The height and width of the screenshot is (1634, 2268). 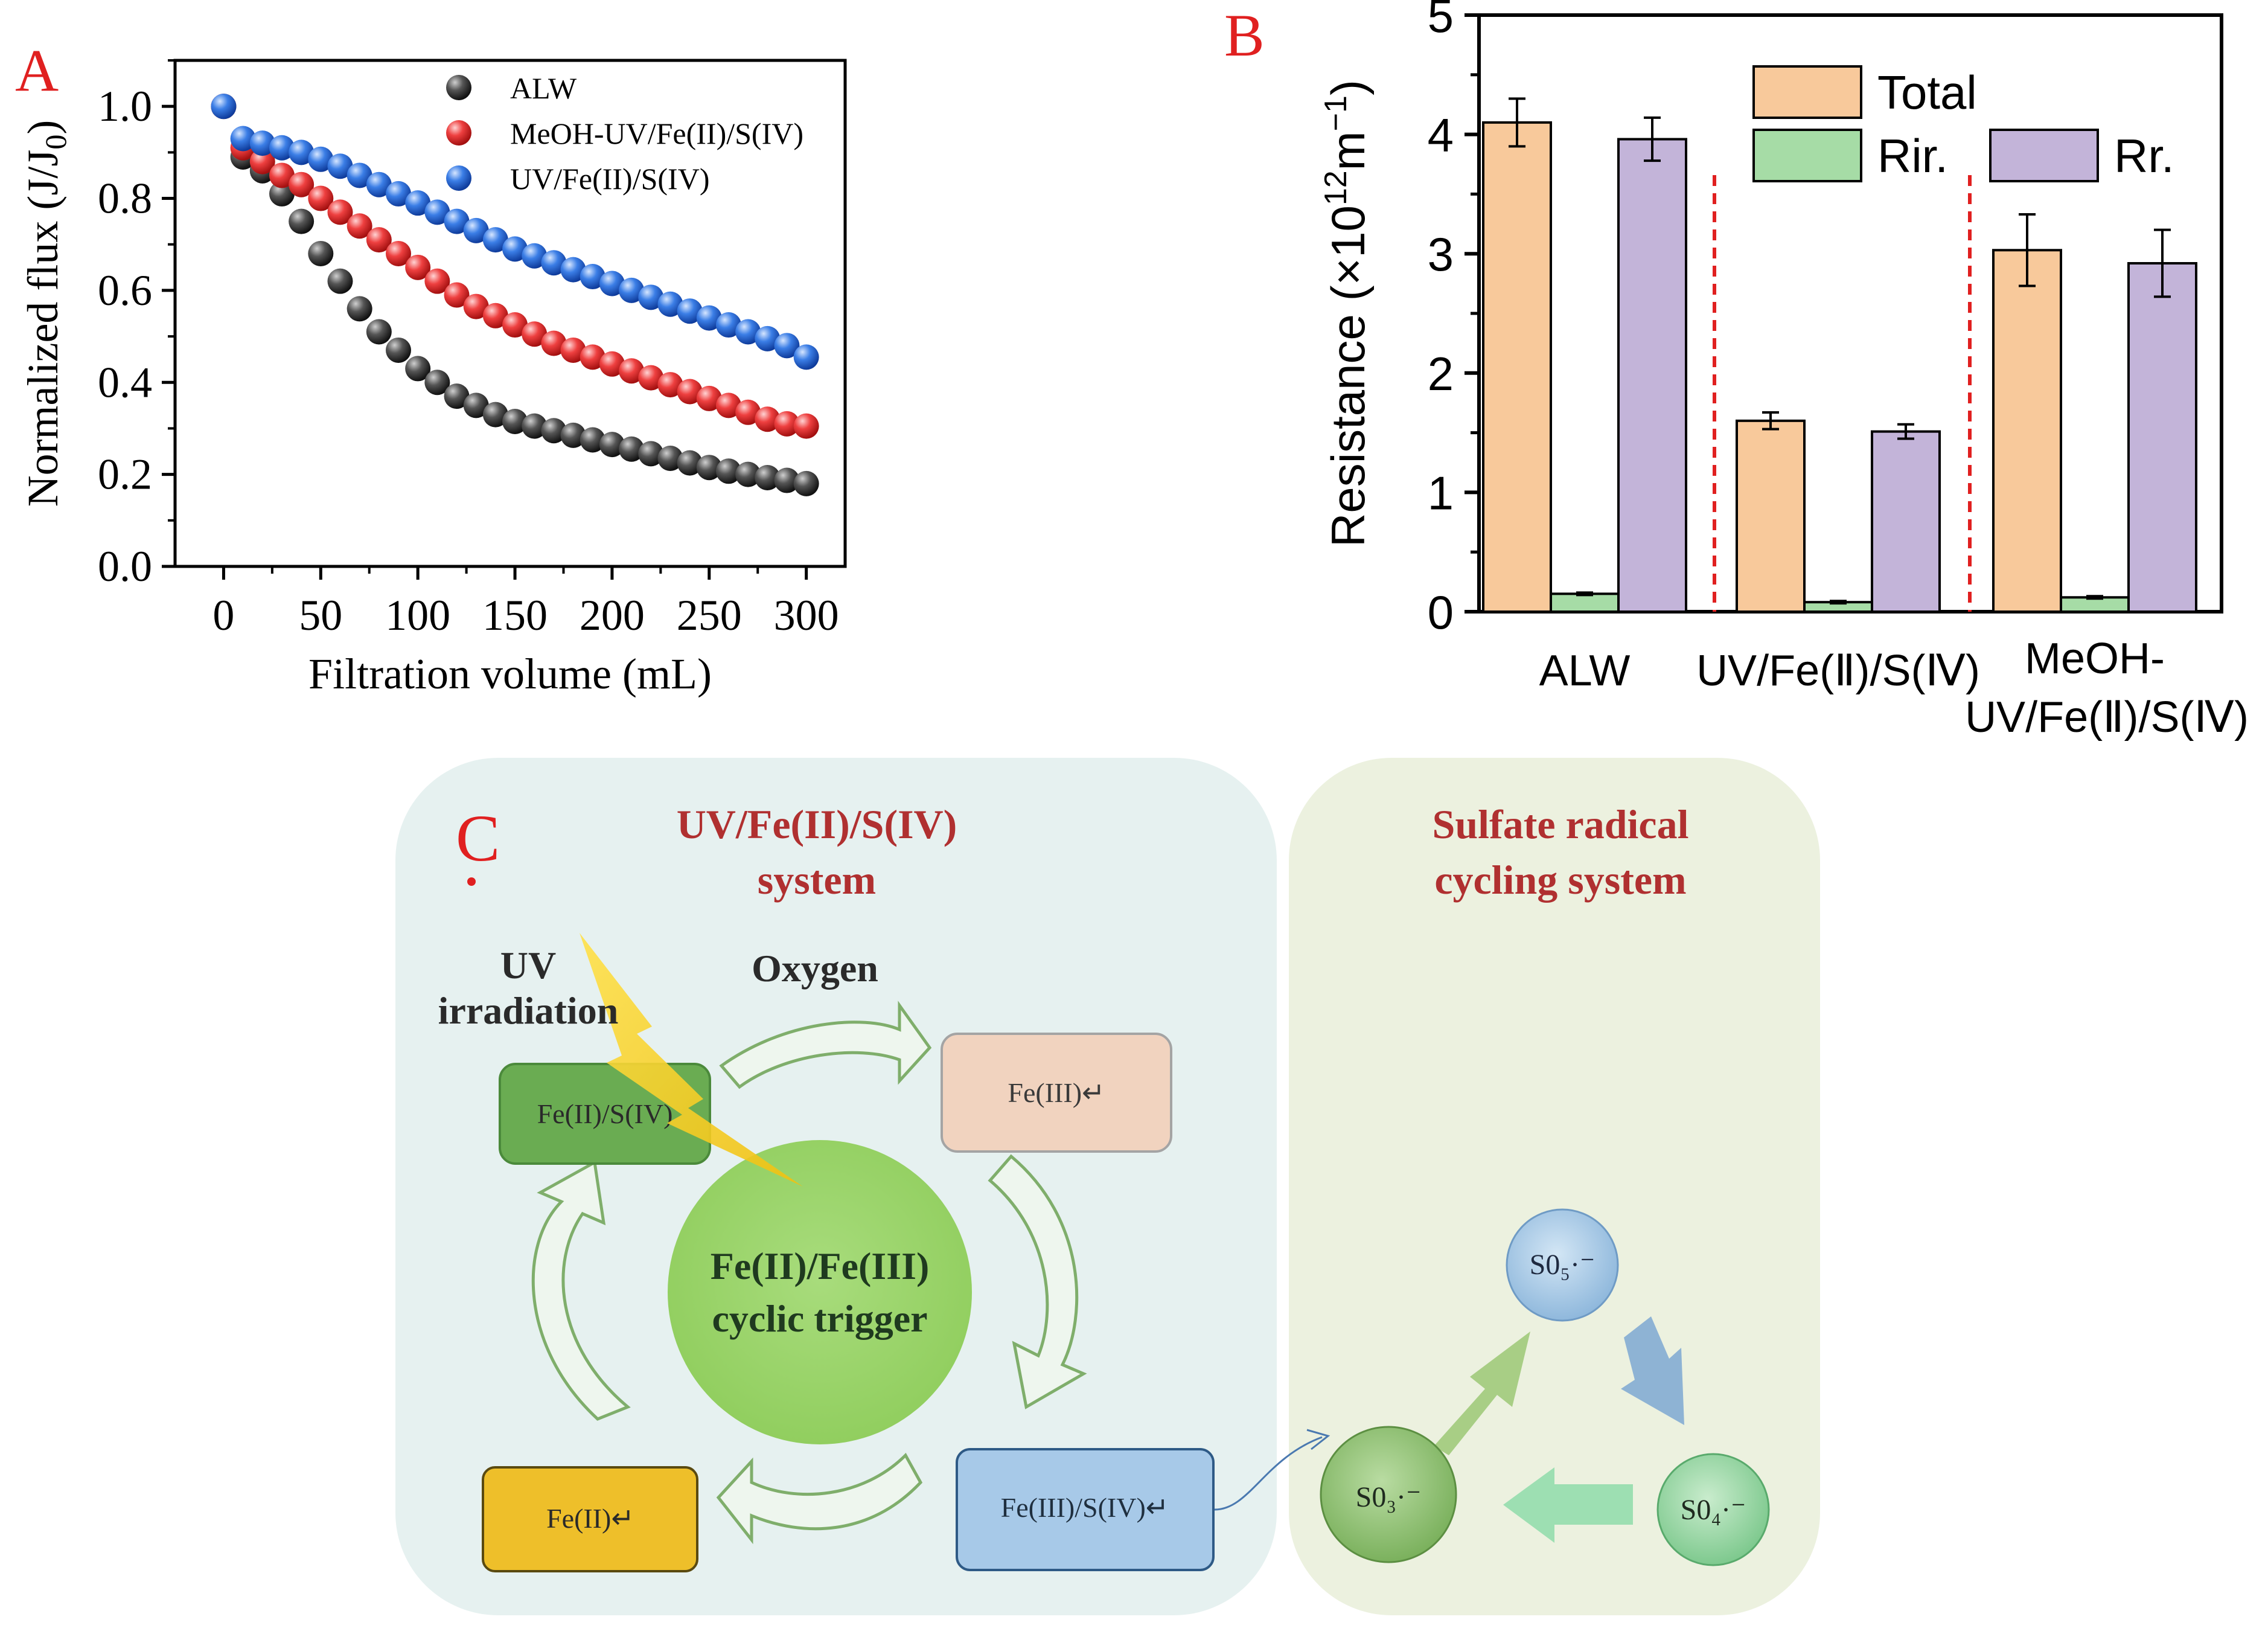 What do you see at coordinates (125, 475) in the screenshot?
I see `y-tick-label: 0.2` at bounding box center [125, 475].